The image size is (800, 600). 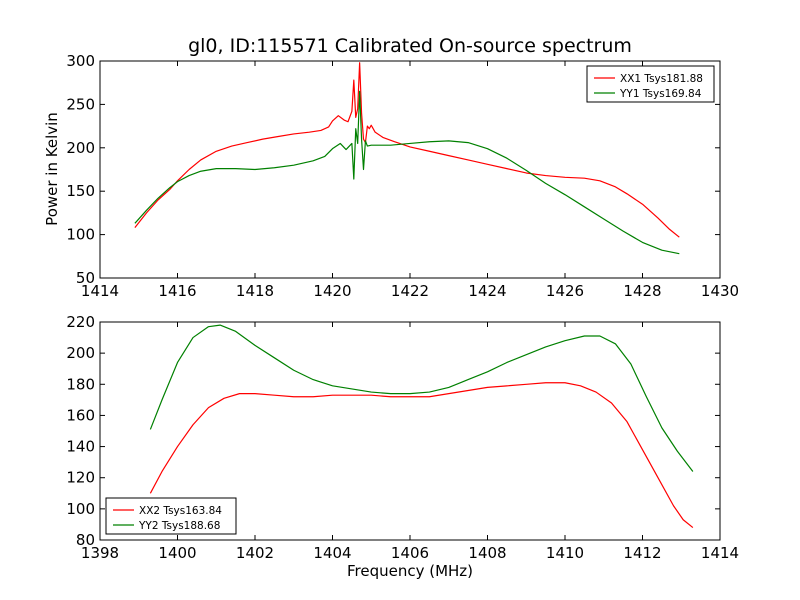 I want to click on chart-bottom-y-tick-label: 120, so click(x=80, y=478).